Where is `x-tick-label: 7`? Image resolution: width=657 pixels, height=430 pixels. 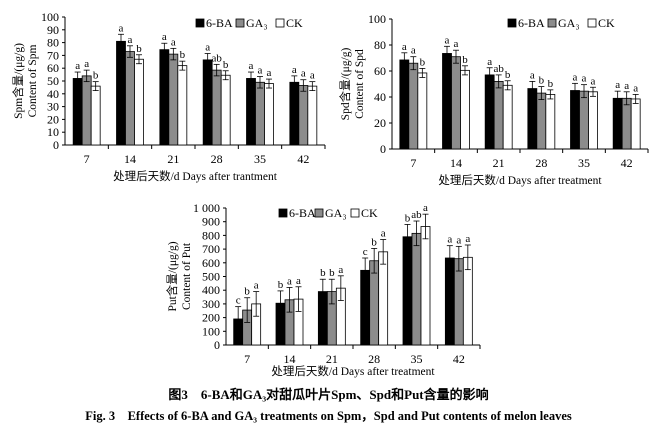
x-tick-label: 7 is located at coordinates (87, 159).